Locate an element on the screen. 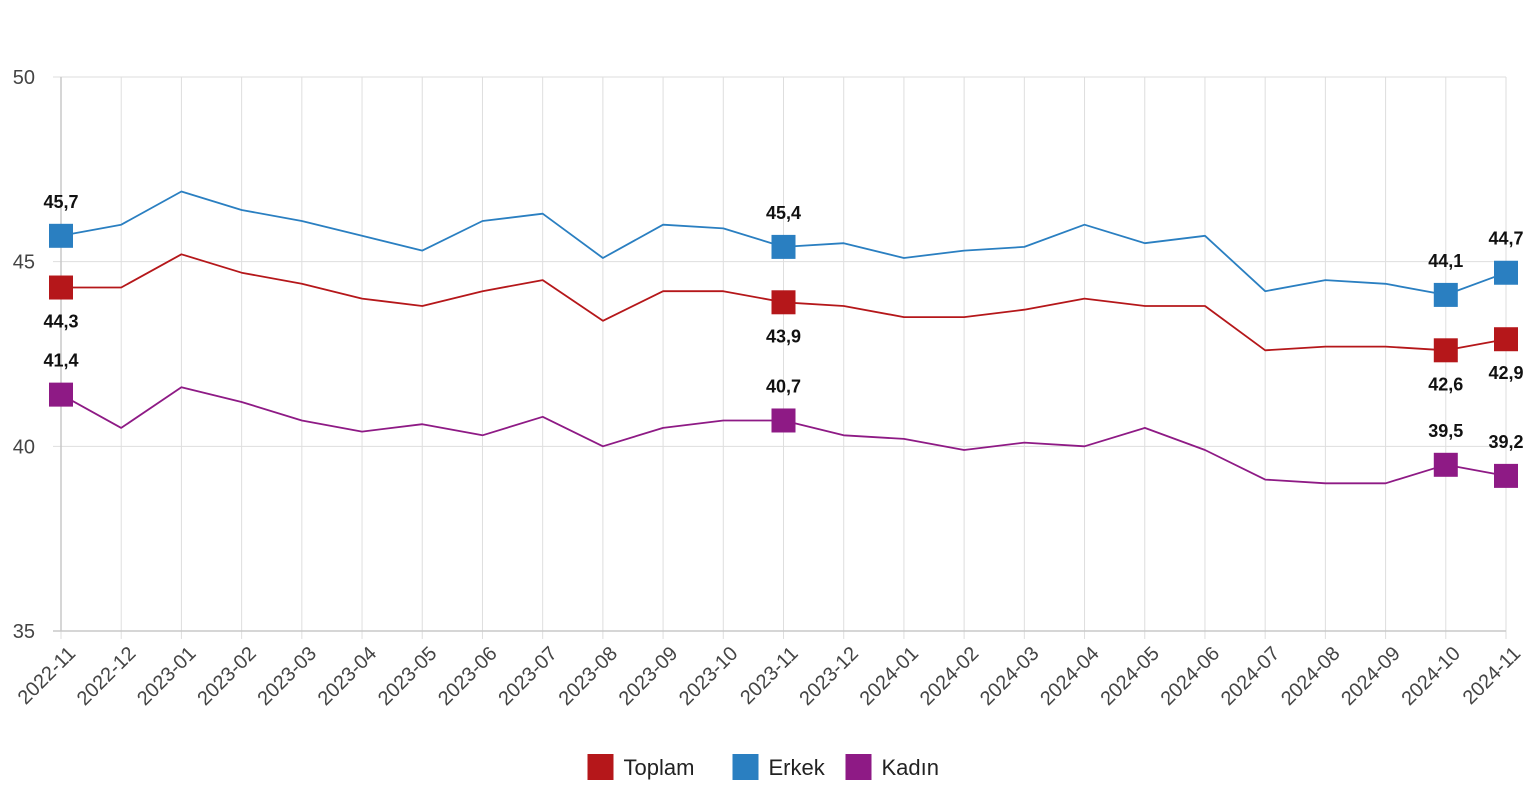 The height and width of the screenshot is (800, 1531). data-label: 39,5 is located at coordinates (1445, 431).